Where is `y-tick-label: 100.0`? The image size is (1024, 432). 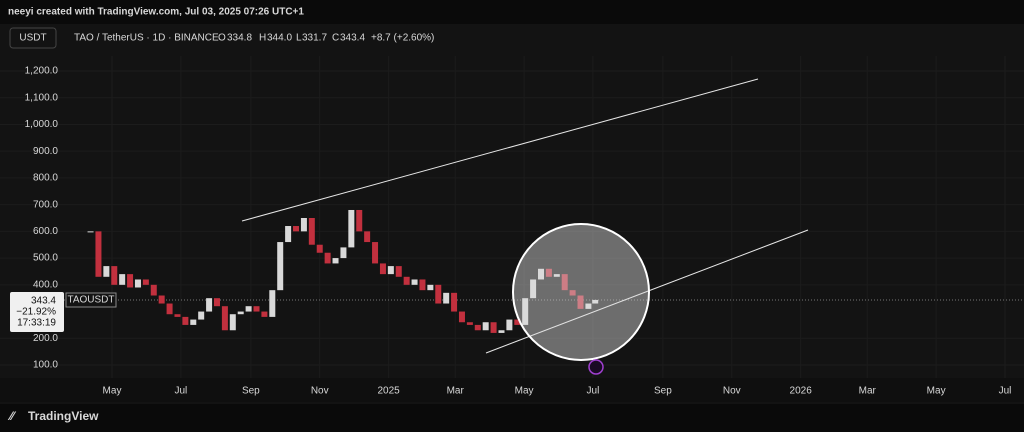
y-tick-label: 100.0 is located at coordinates (45, 365).